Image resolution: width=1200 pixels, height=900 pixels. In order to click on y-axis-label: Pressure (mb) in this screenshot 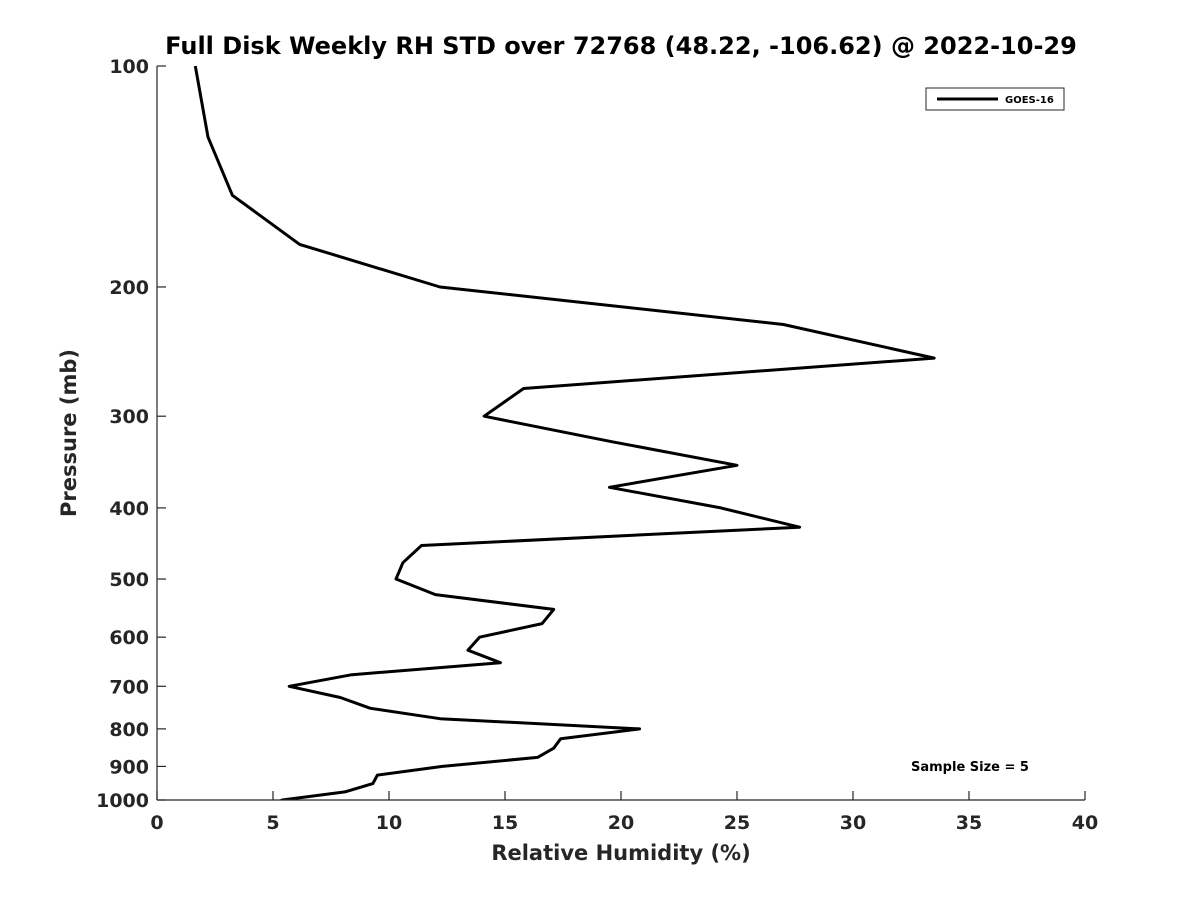, I will do `click(69, 433)`.